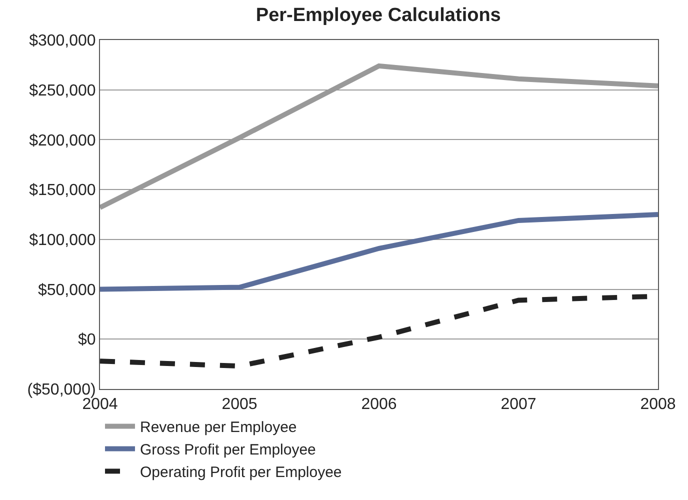 The width and height of the screenshot is (688, 500). I want to click on y-tick-label: $250,000, so click(62, 91).